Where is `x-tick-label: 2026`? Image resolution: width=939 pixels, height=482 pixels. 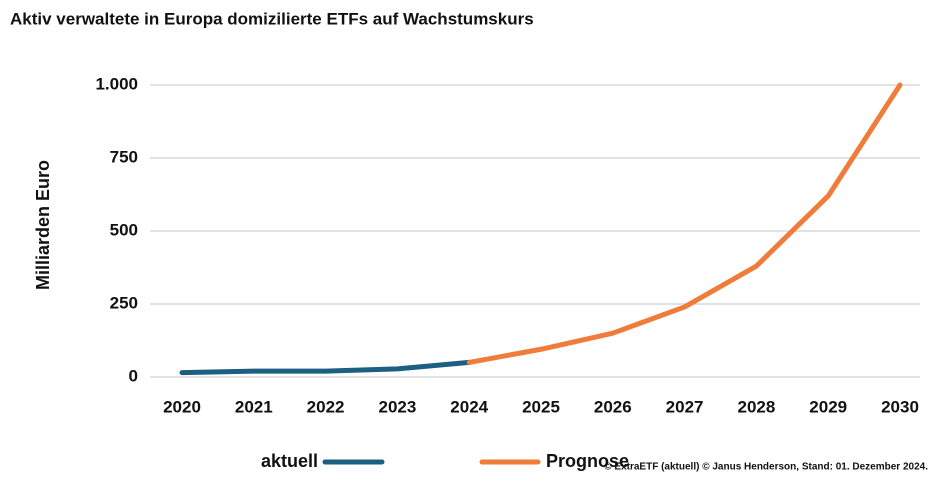
x-tick-label: 2026 is located at coordinates (613, 406).